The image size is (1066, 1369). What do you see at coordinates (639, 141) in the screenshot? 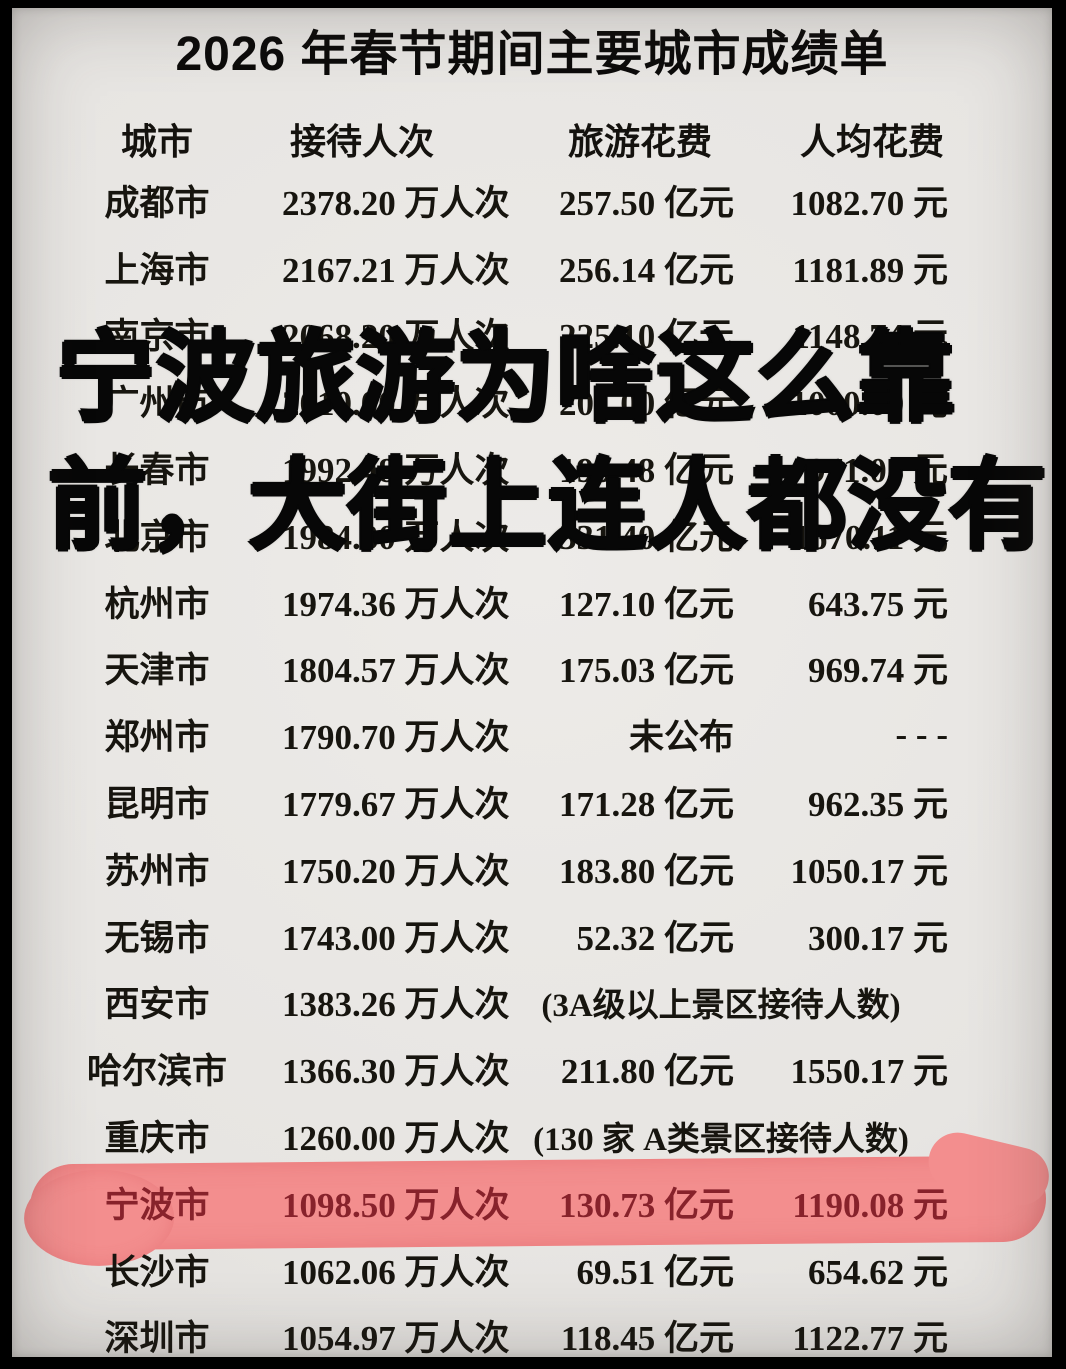
I see `column-header-spending: 旅游花费` at bounding box center [639, 141].